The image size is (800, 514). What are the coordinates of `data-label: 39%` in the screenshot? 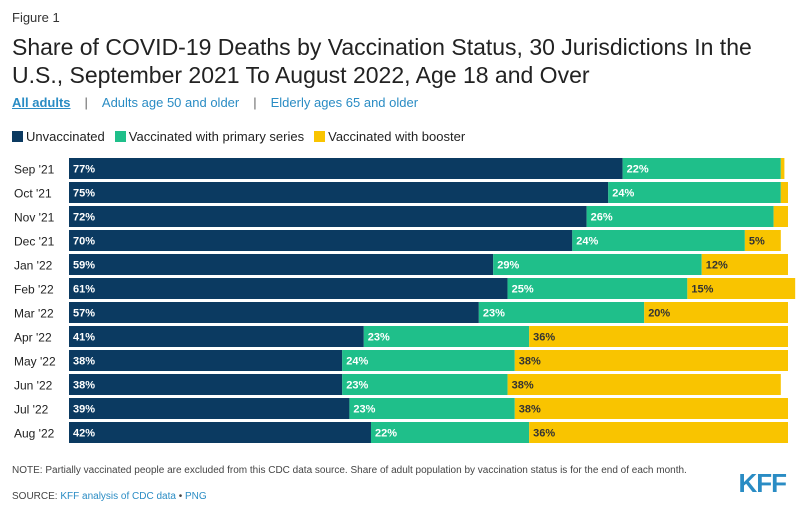 It's located at (84, 410).